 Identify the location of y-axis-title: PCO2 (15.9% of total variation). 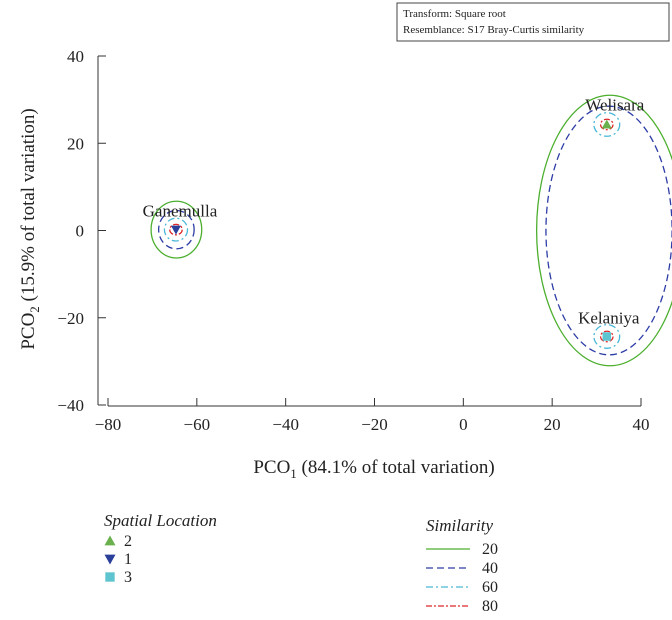
(30, 228).